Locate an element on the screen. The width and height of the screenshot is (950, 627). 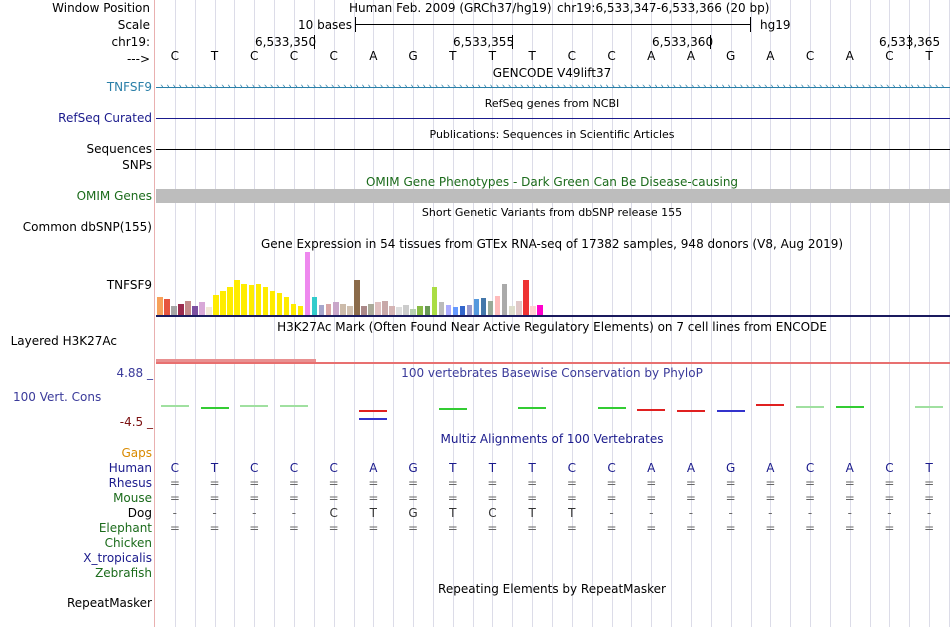
species-label-rhesus: Rhesus is located at coordinates (130, 483).